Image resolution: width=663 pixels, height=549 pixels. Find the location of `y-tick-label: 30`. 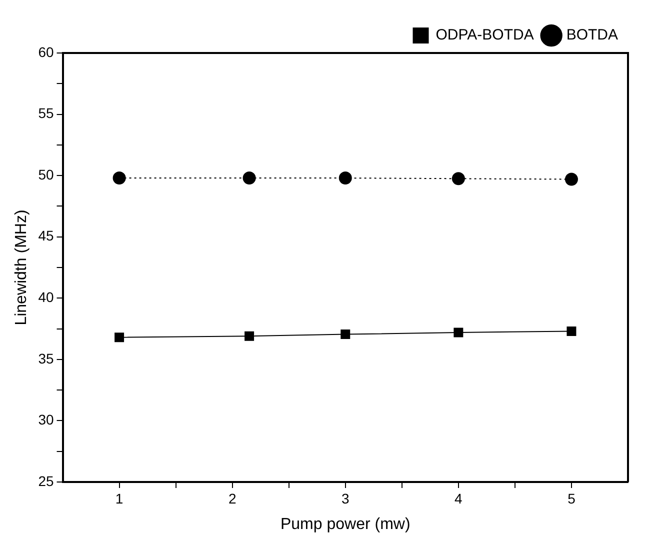

y-tick-label: 30 is located at coordinates (46, 420).